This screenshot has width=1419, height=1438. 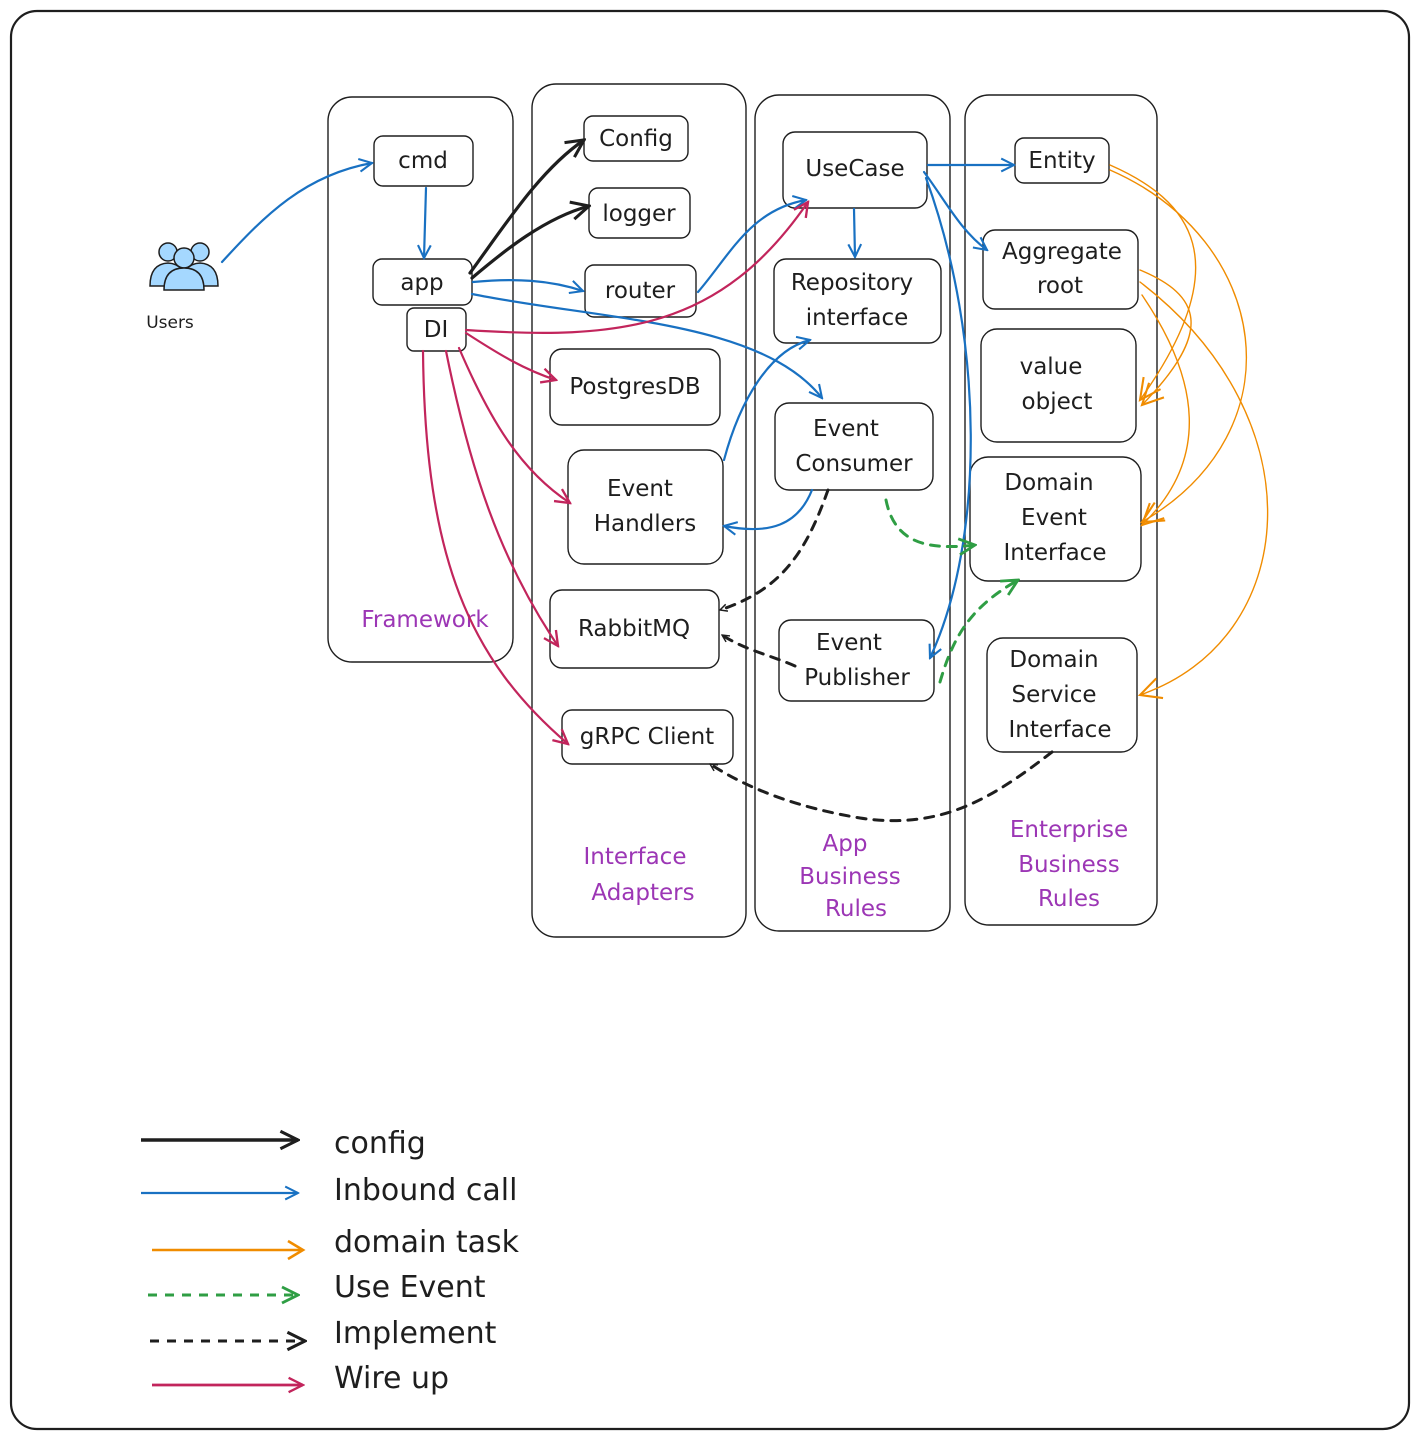 What do you see at coordinates (283, 1143) in the screenshot?
I see `legend-item-config: config` at bounding box center [283, 1143].